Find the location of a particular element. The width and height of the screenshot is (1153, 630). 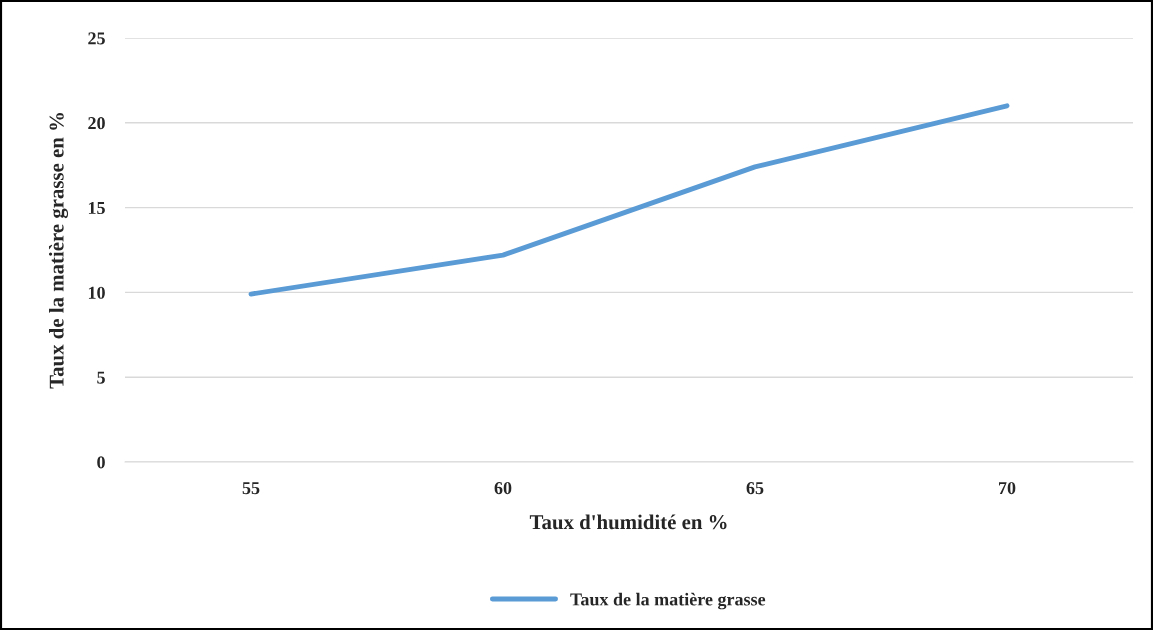

x-tick-label: 65 is located at coordinates (755, 488).